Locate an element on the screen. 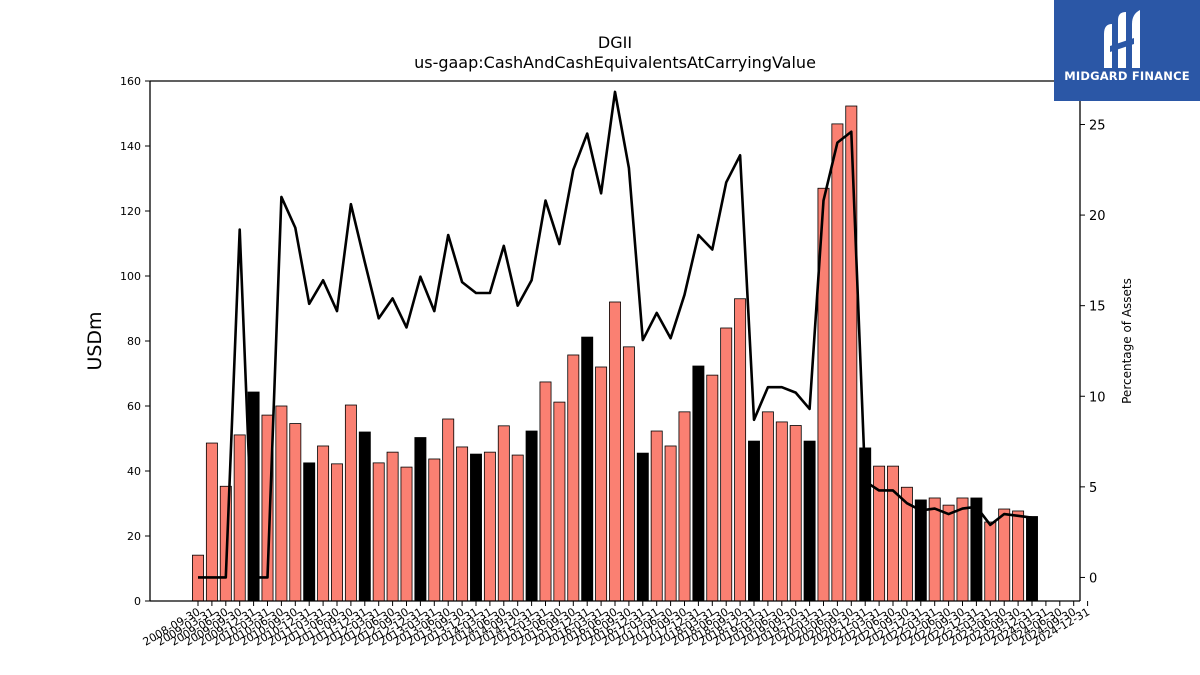 The width and height of the screenshot is (1200, 675). y-tick-label: 100 is located at coordinates (130, 276).